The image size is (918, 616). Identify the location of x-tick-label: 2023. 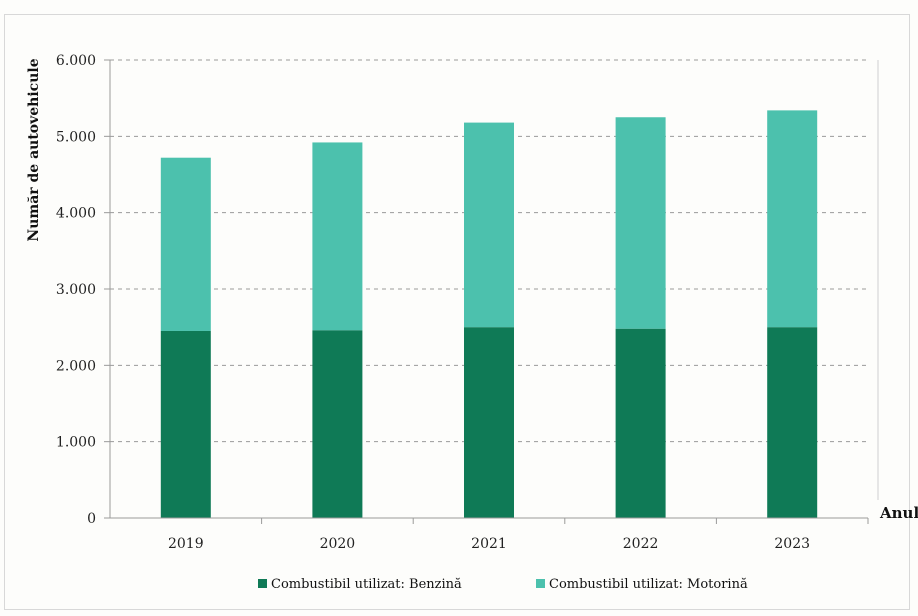
(792, 544).